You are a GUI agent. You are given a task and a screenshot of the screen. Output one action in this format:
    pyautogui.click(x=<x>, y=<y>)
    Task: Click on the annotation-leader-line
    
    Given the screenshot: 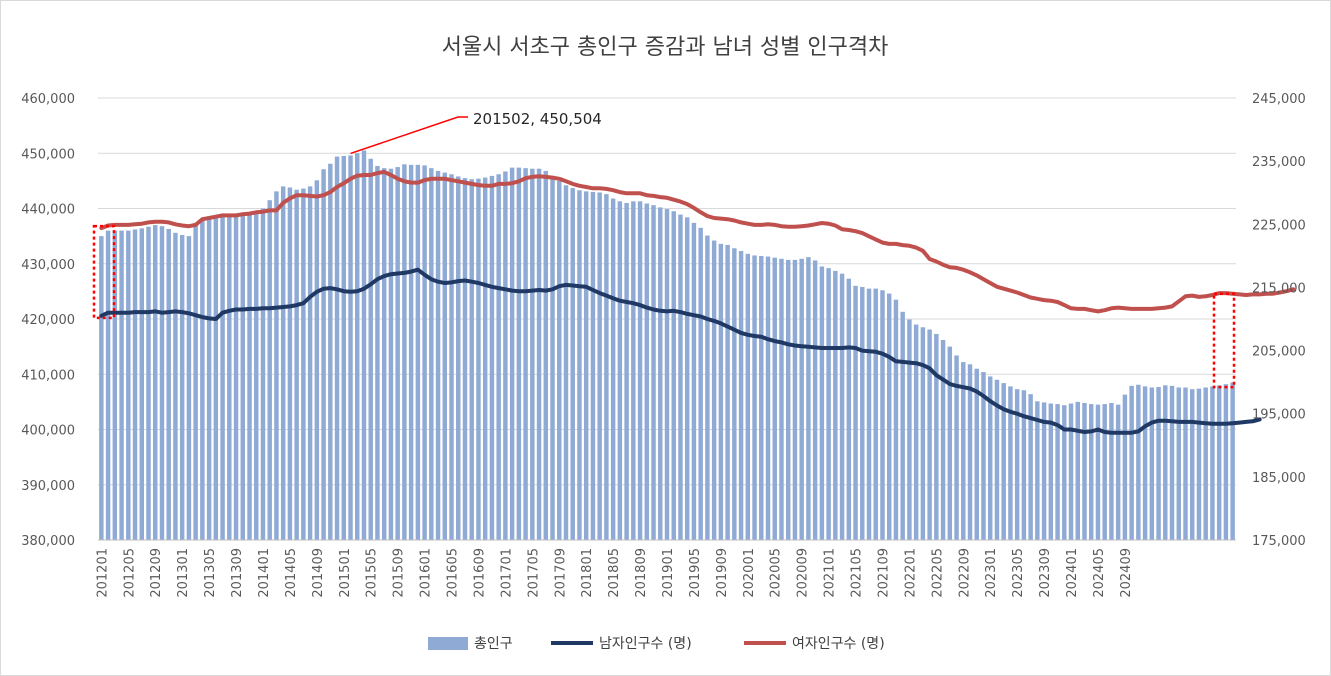 What is the action you would take?
    pyautogui.click(x=409, y=135)
    